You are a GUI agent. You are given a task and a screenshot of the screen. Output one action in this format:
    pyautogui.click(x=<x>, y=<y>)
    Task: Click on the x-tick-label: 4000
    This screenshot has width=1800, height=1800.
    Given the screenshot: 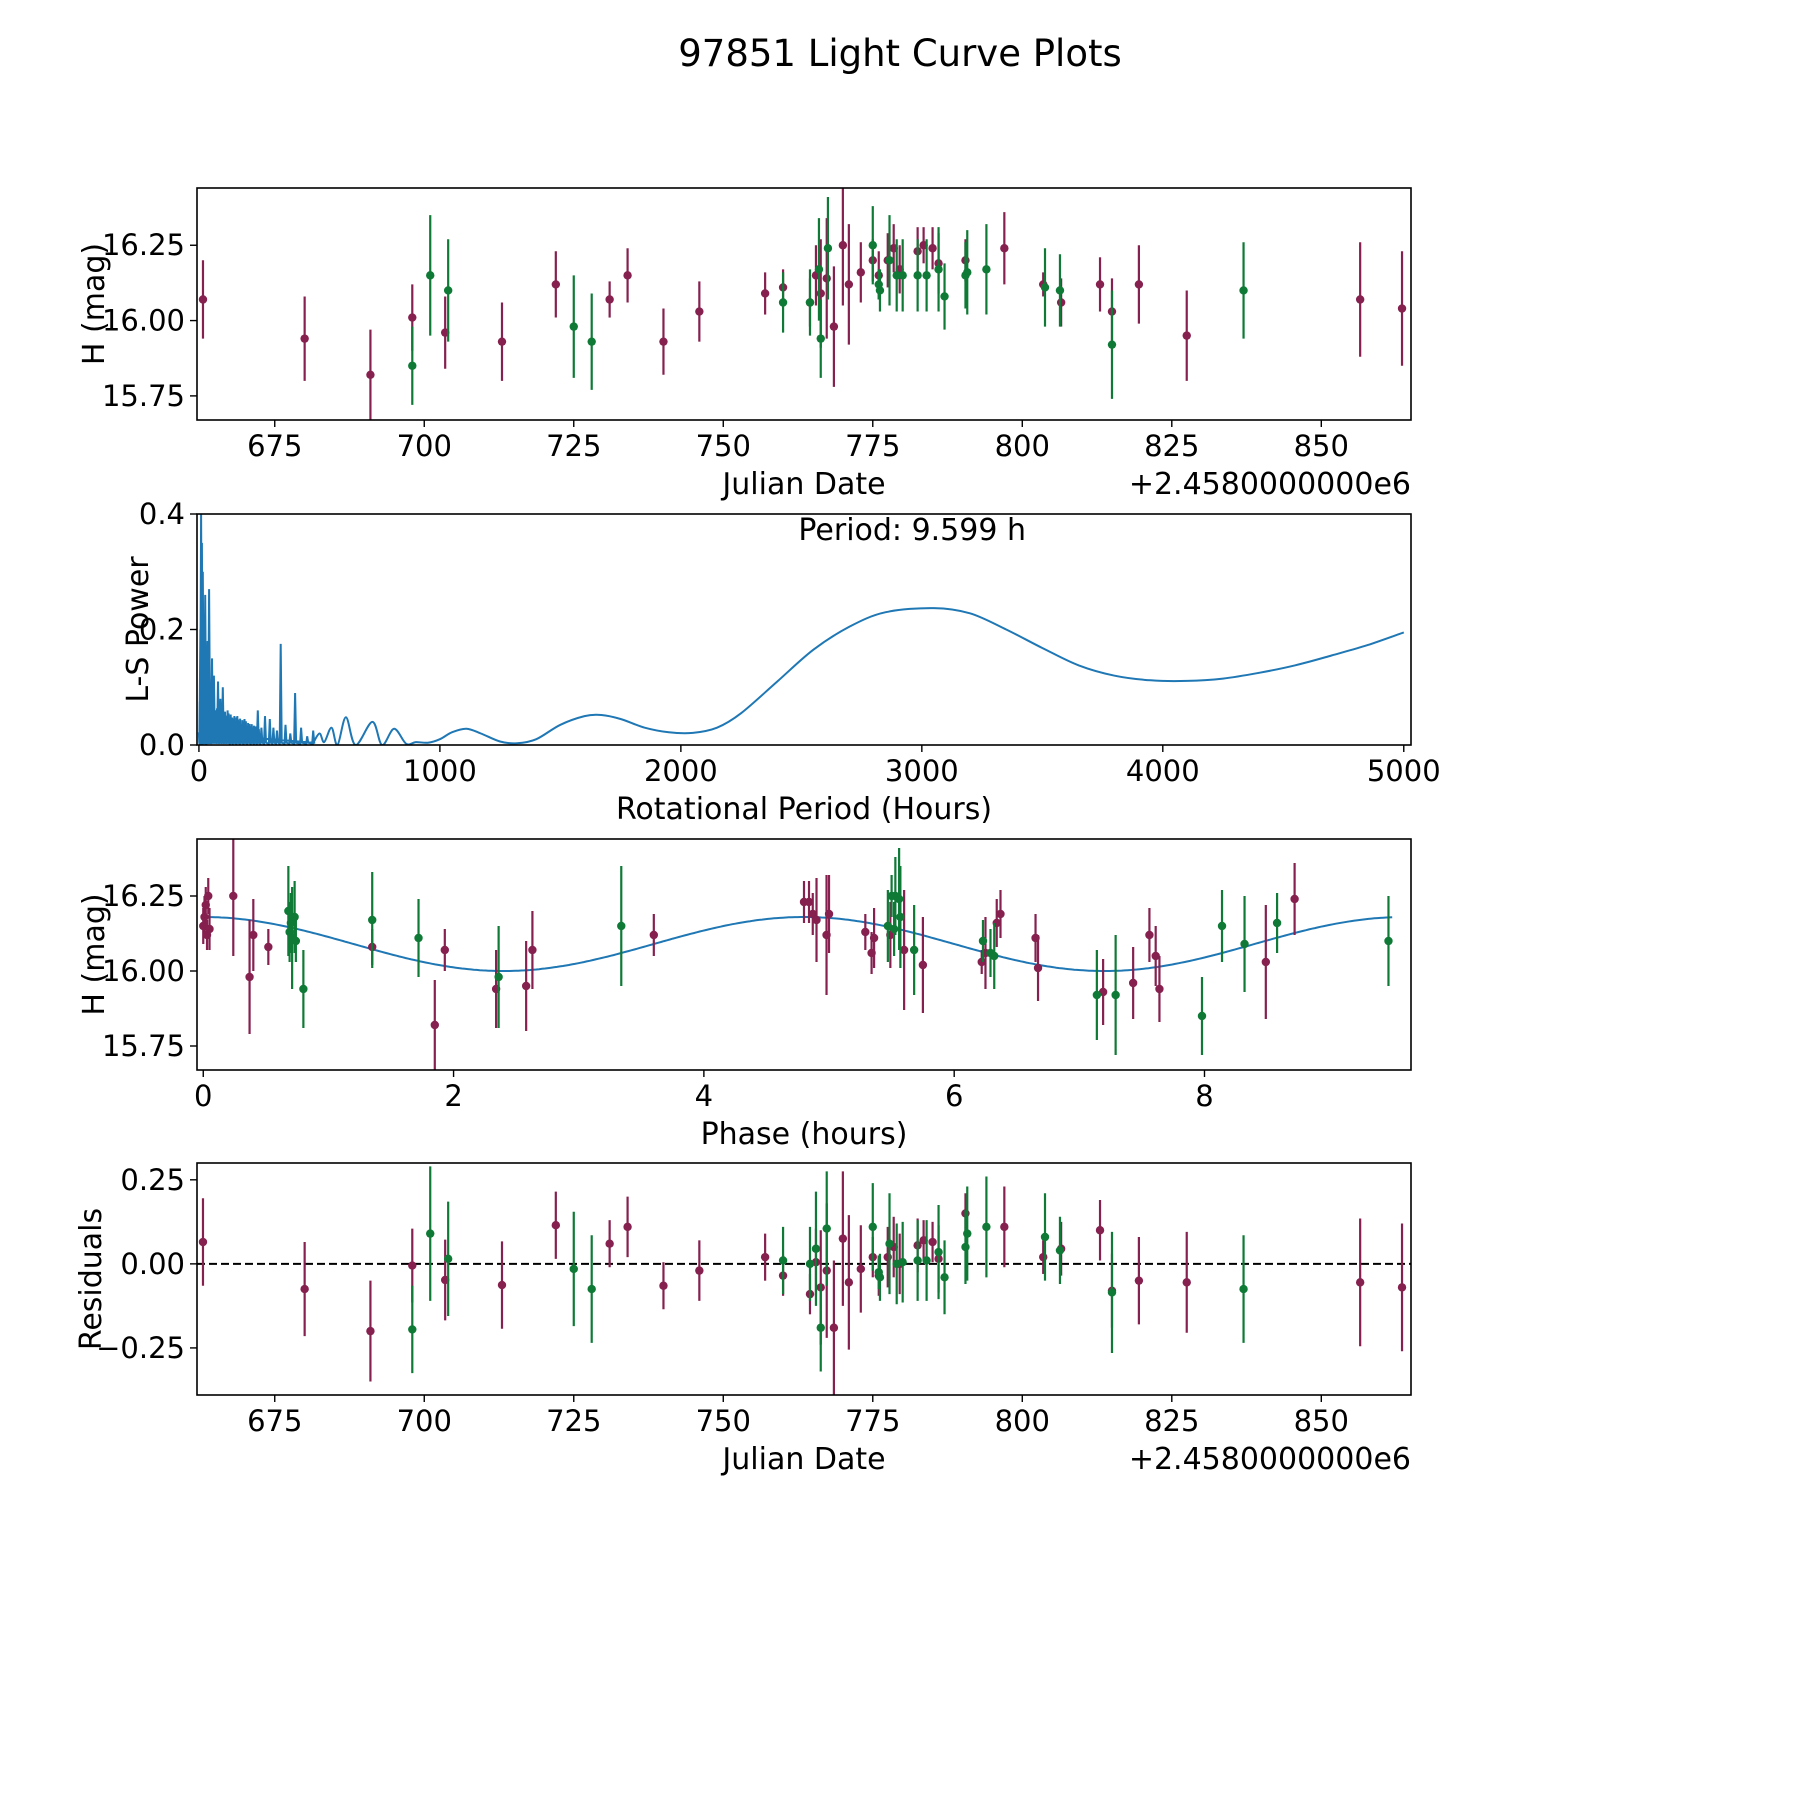 What is the action you would take?
    pyautogui.click(x=1163, y=771)
    